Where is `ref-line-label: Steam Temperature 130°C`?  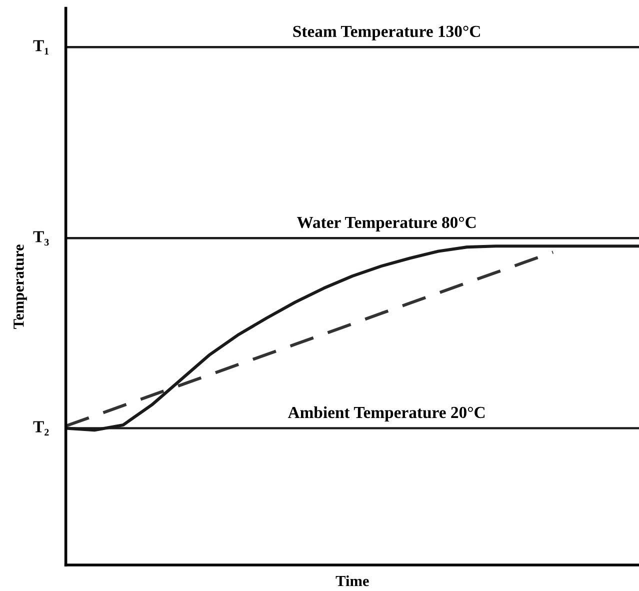
ref-line-label: Steam Temperature 130°C is located at coordinates (386, 33).